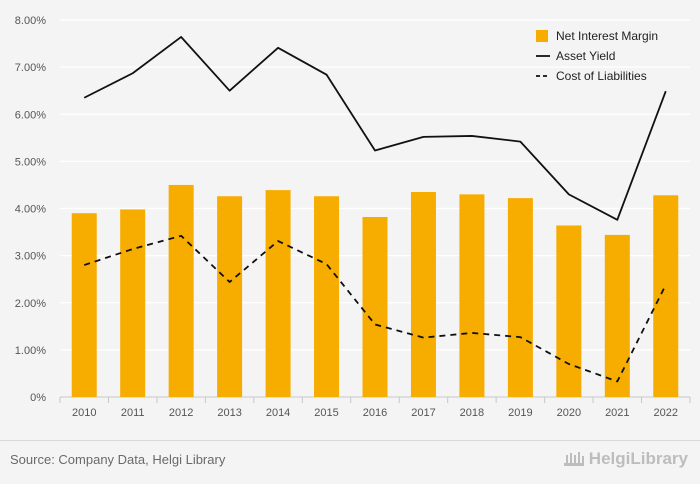 The image size is (700, 484). What do you see at coordinates (601, 76) in the screenshot?
I see `legend-label: Cost of Liabilities` at bounding box center [601, 76].